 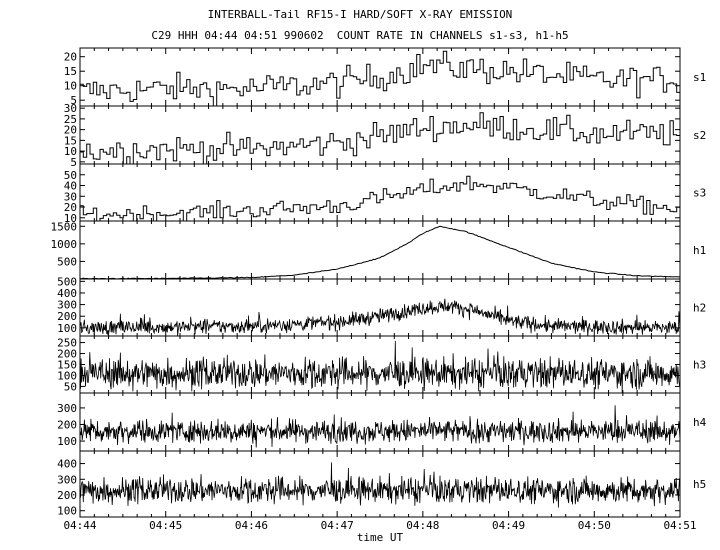 I want to click on y-tick-label-h2: 400, so click(x=67, y=293).